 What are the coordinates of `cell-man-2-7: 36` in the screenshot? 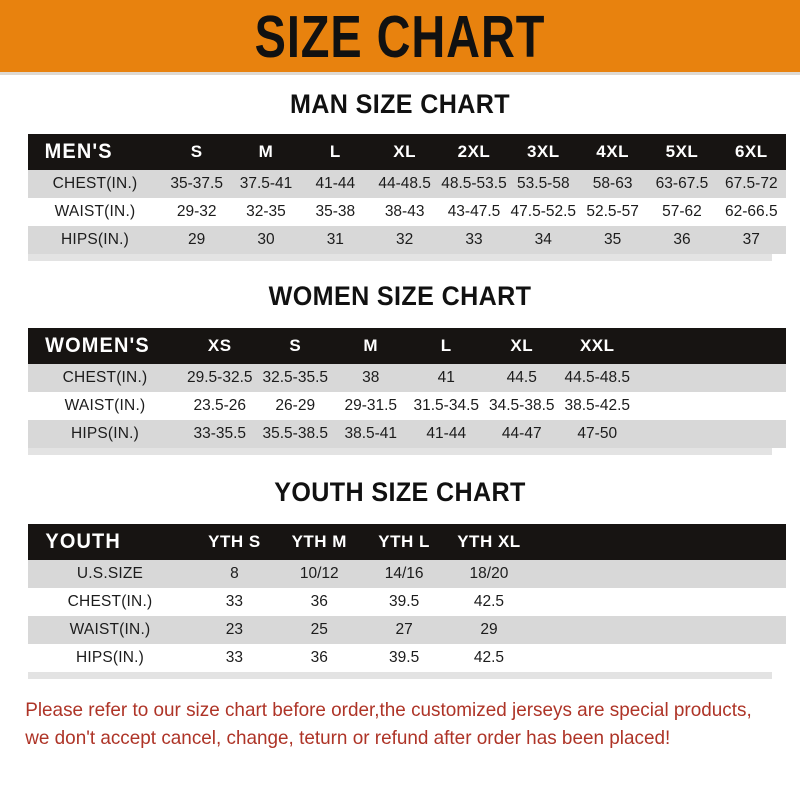 It's located at (682, 240).